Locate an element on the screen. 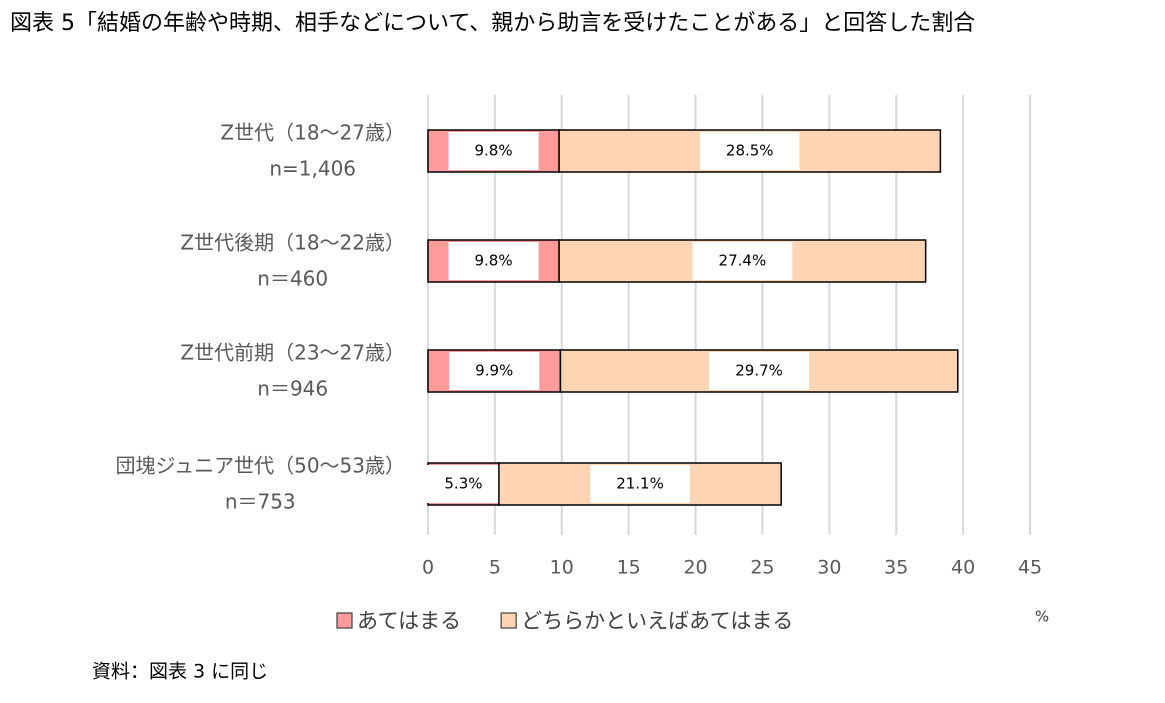  data-label: 5.3% is located at coordinates (463, 484).